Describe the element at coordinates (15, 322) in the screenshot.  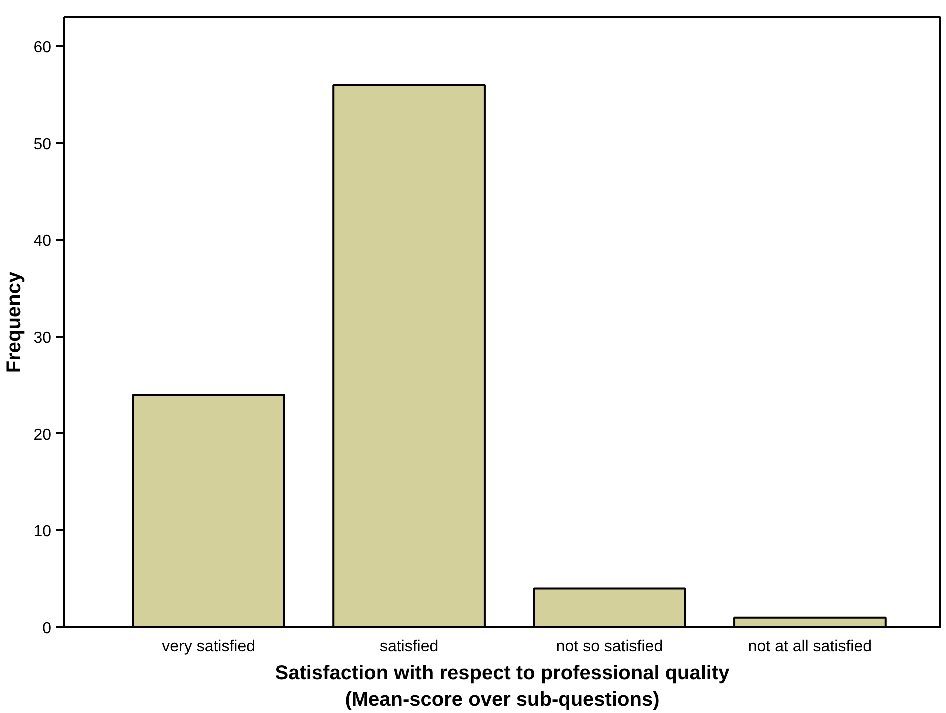
I see `y-axis-title: Frequency` at that location.